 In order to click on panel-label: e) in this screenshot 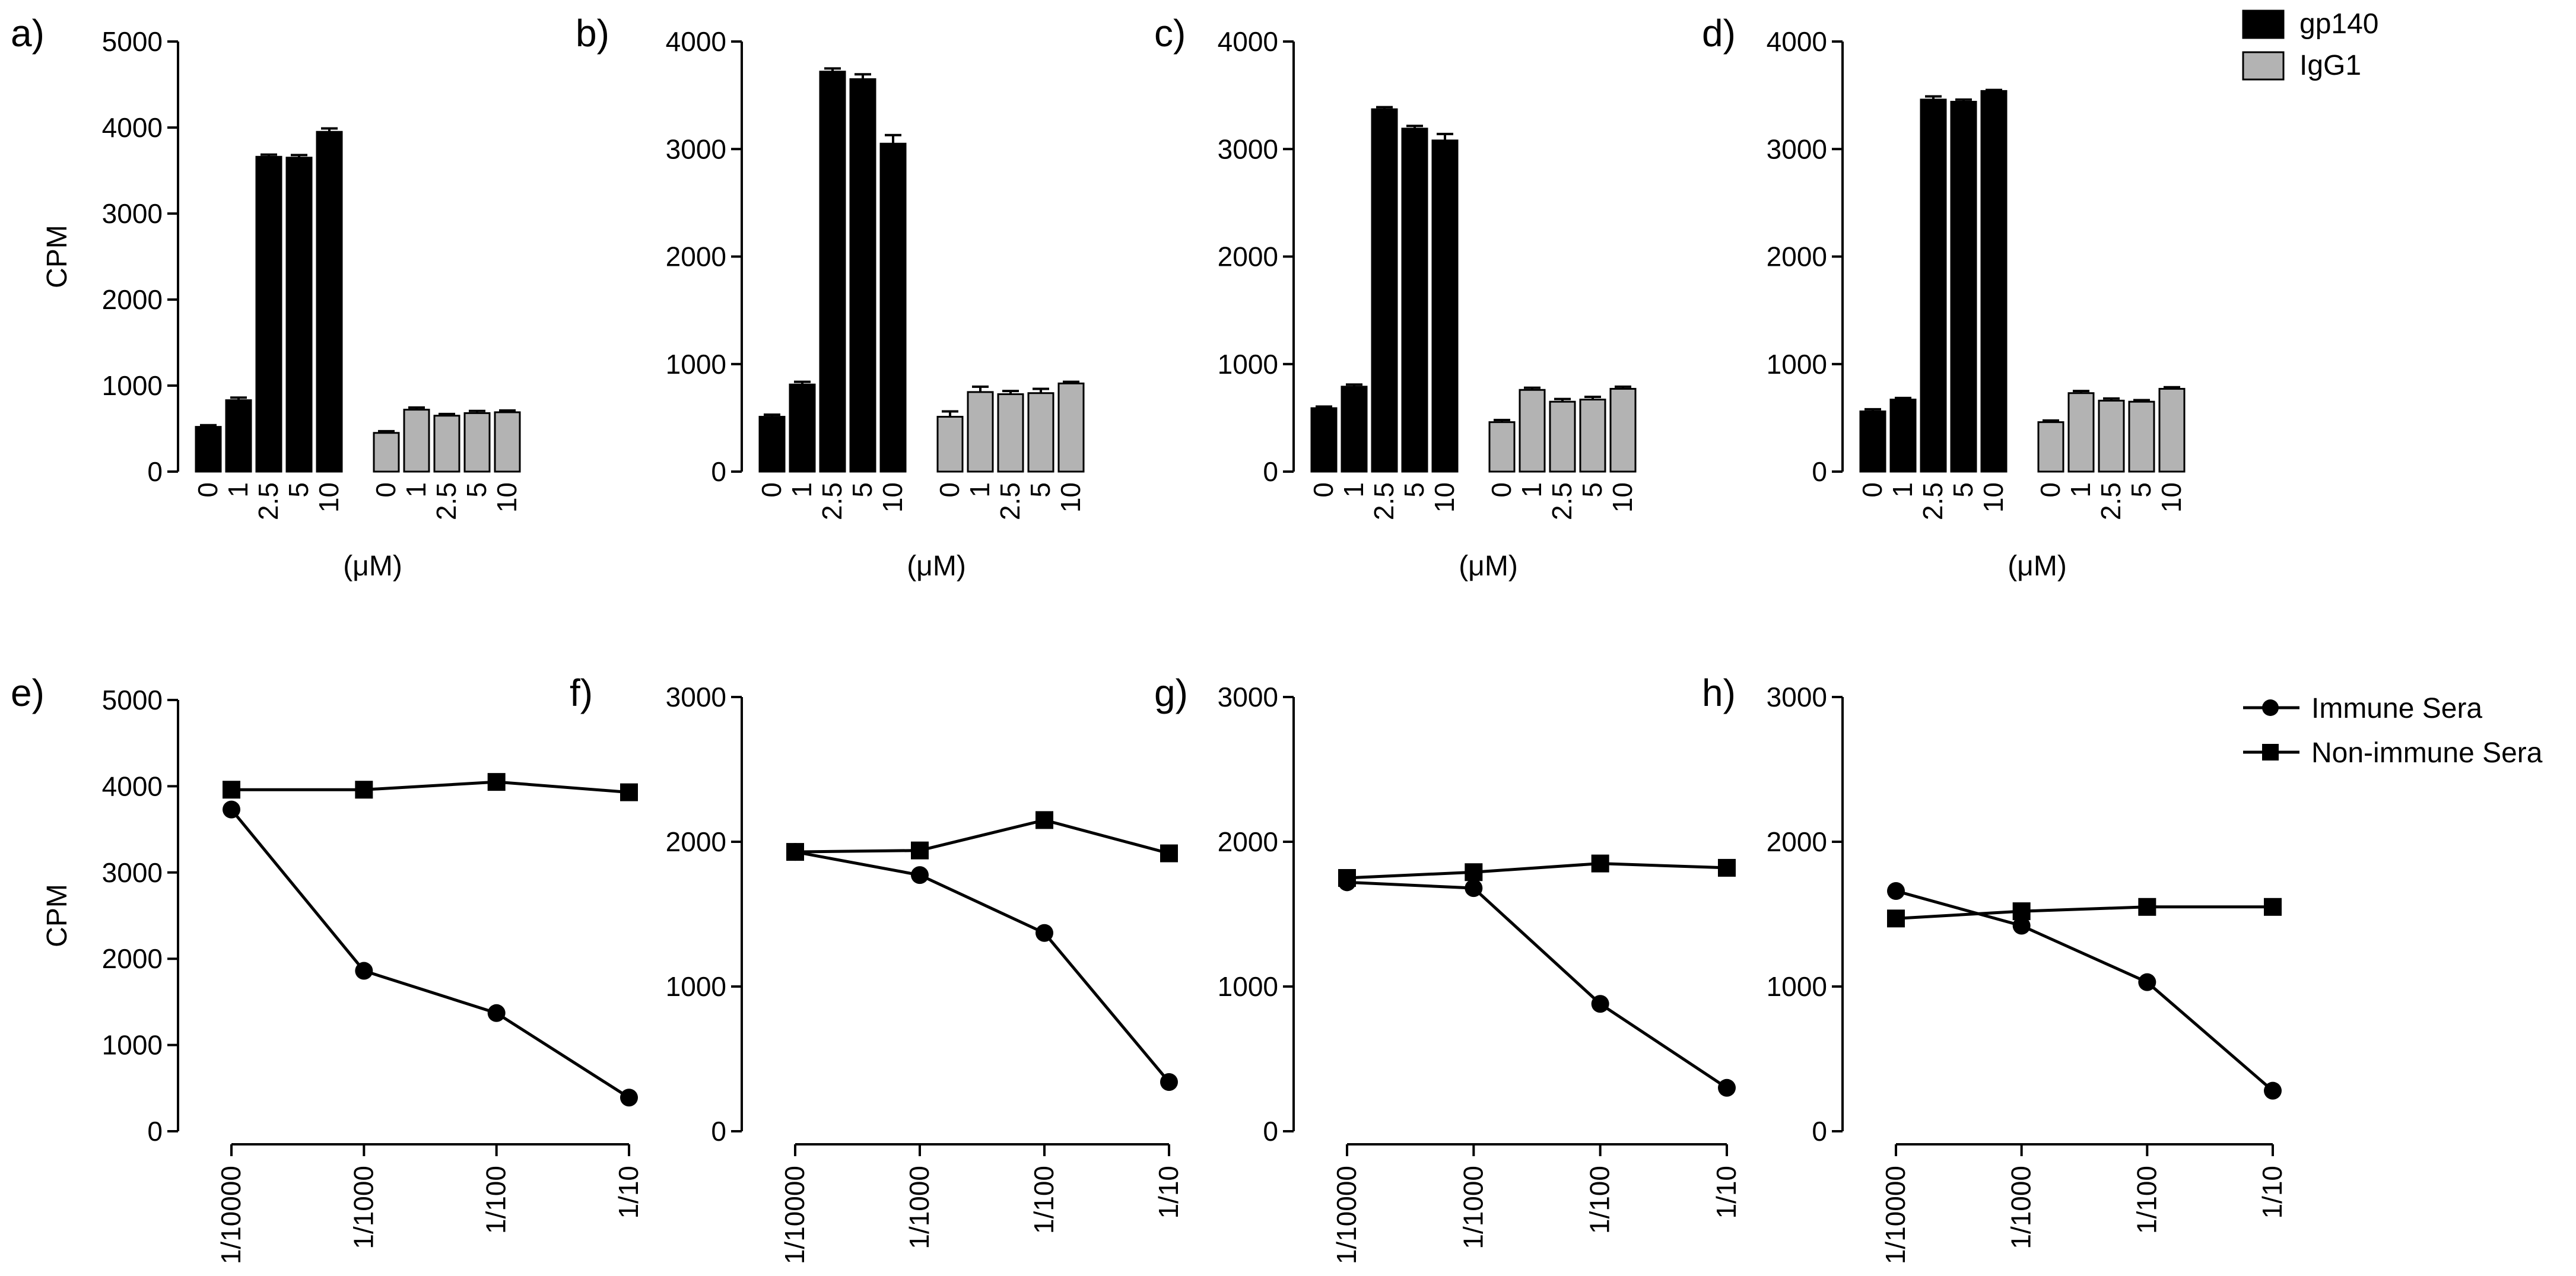, I will do `click(28, 693)`.